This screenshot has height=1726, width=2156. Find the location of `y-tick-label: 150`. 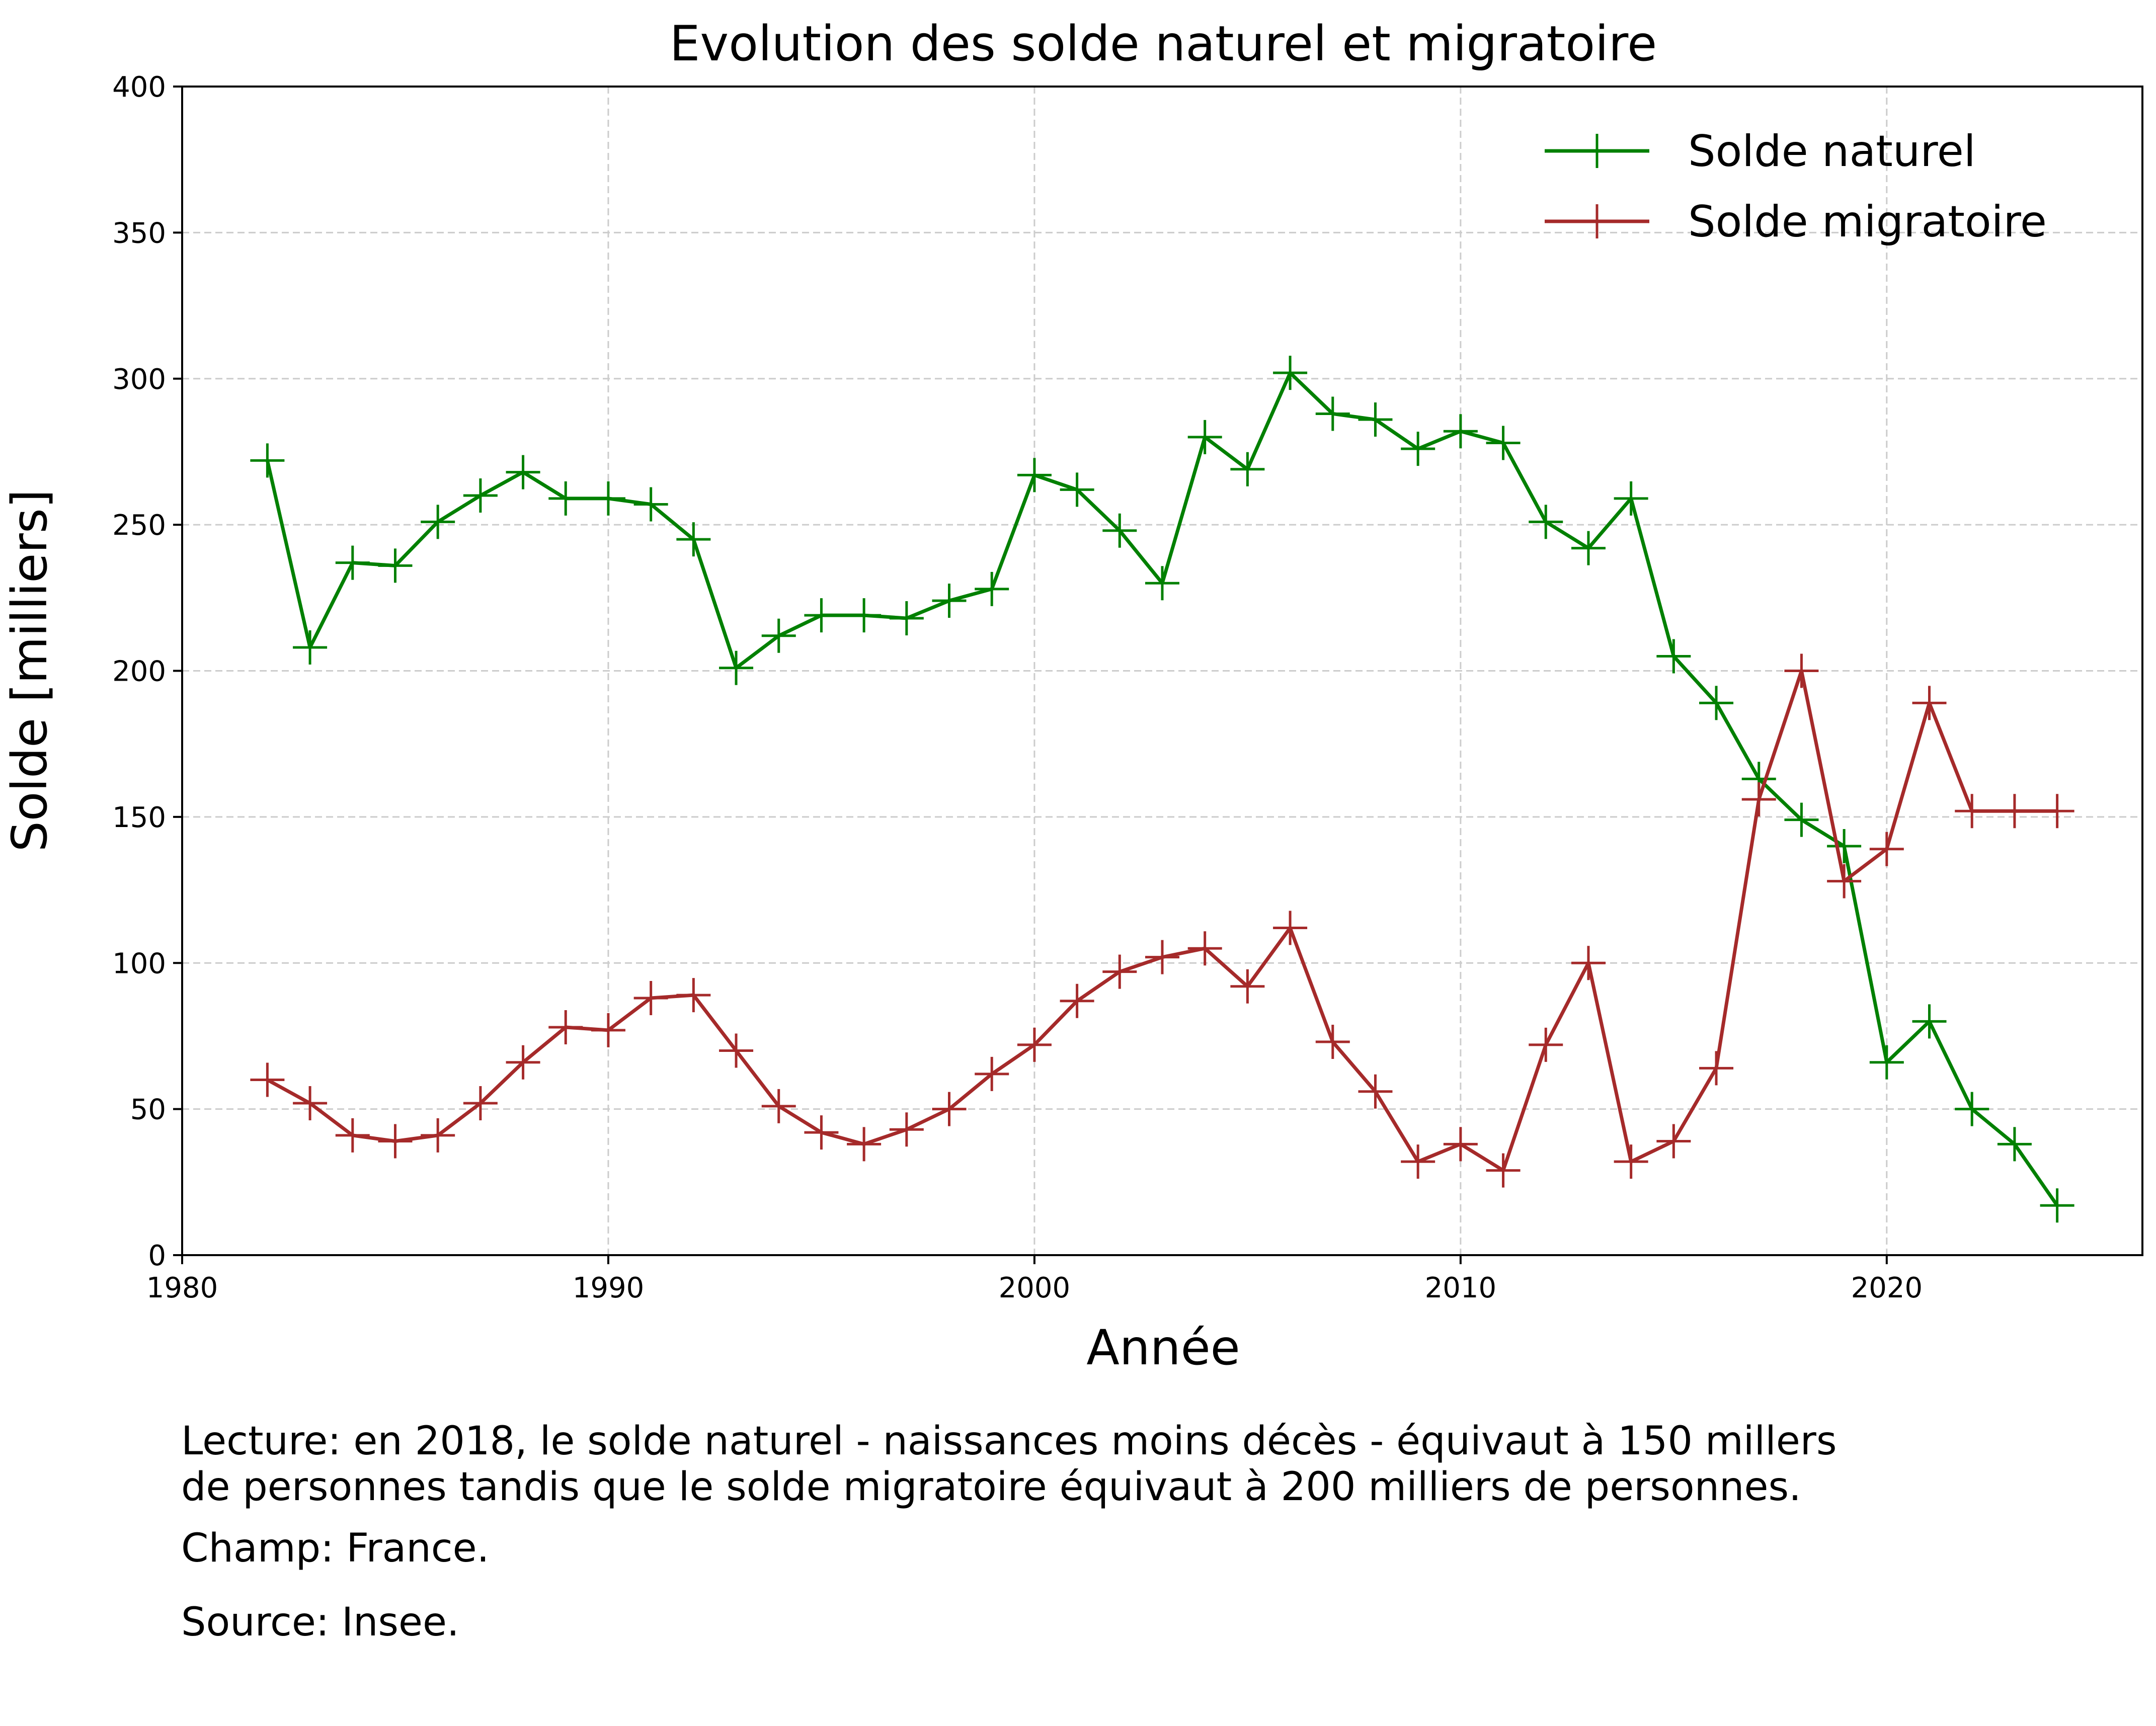

y-tick-label: 150 is located at coordinates (139, 817).